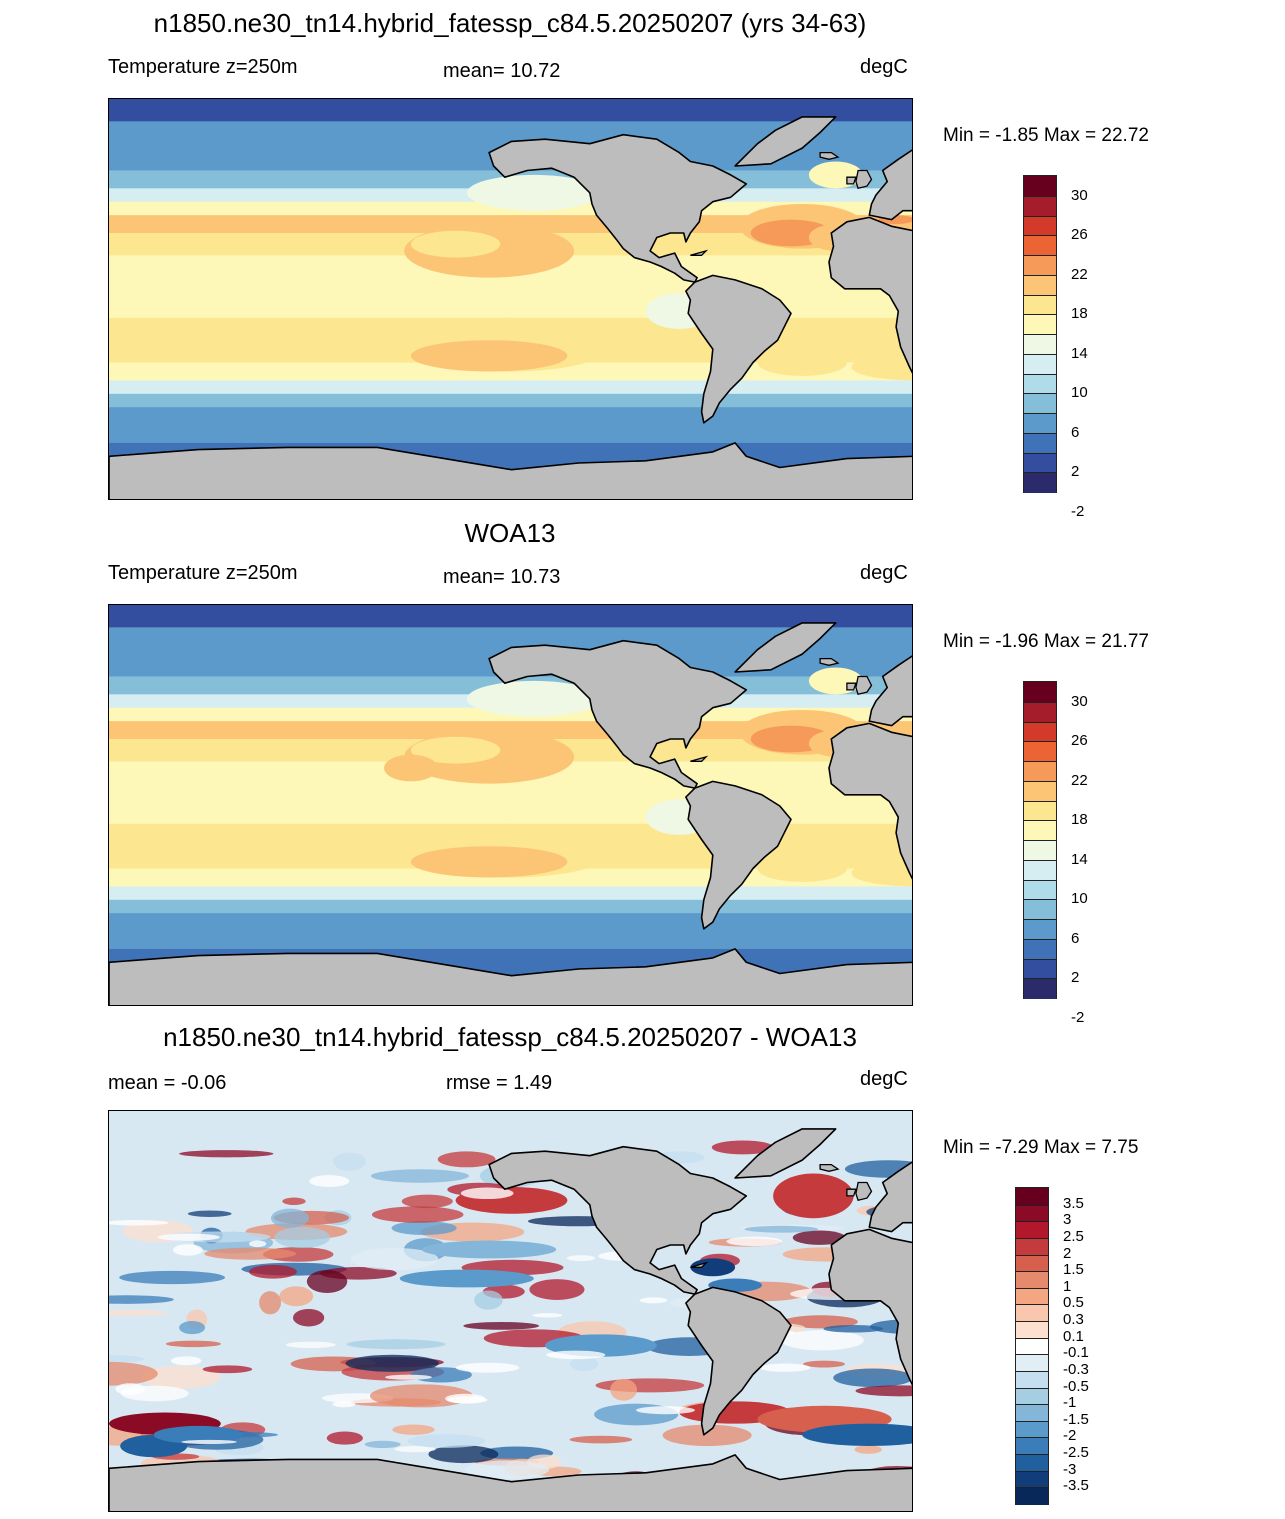  What do you see at coordinates (1041, 1147) in the screenshot?
I see `panel-3-minmax: Min = -7.29 Max = 7.75` at bounding box center [1041, 1147].